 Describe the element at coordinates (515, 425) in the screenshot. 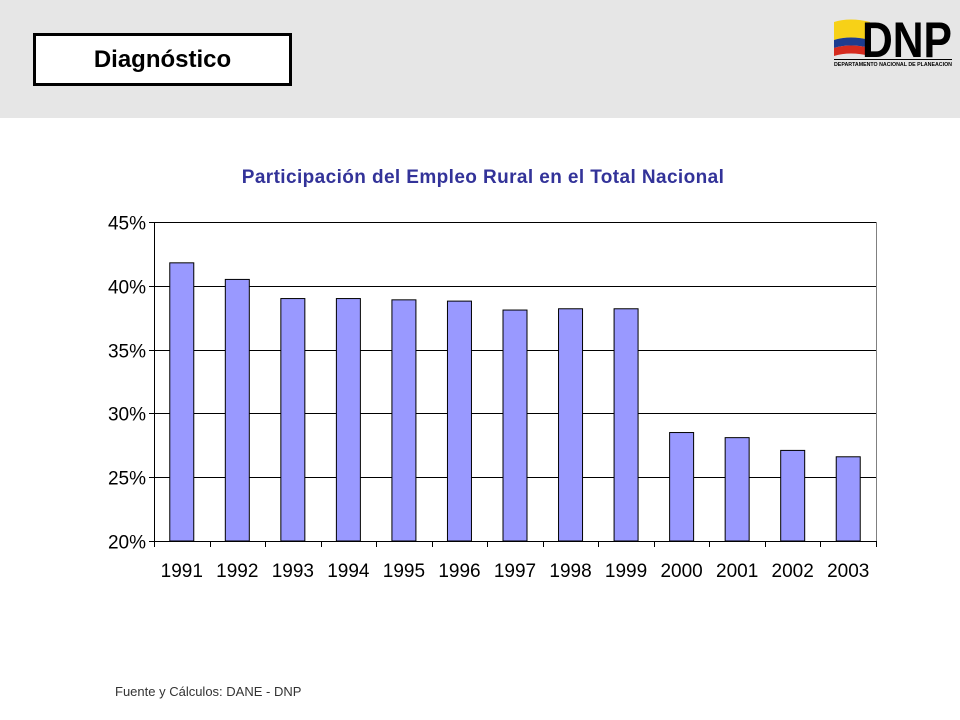

I see `bar-1997` at that location.